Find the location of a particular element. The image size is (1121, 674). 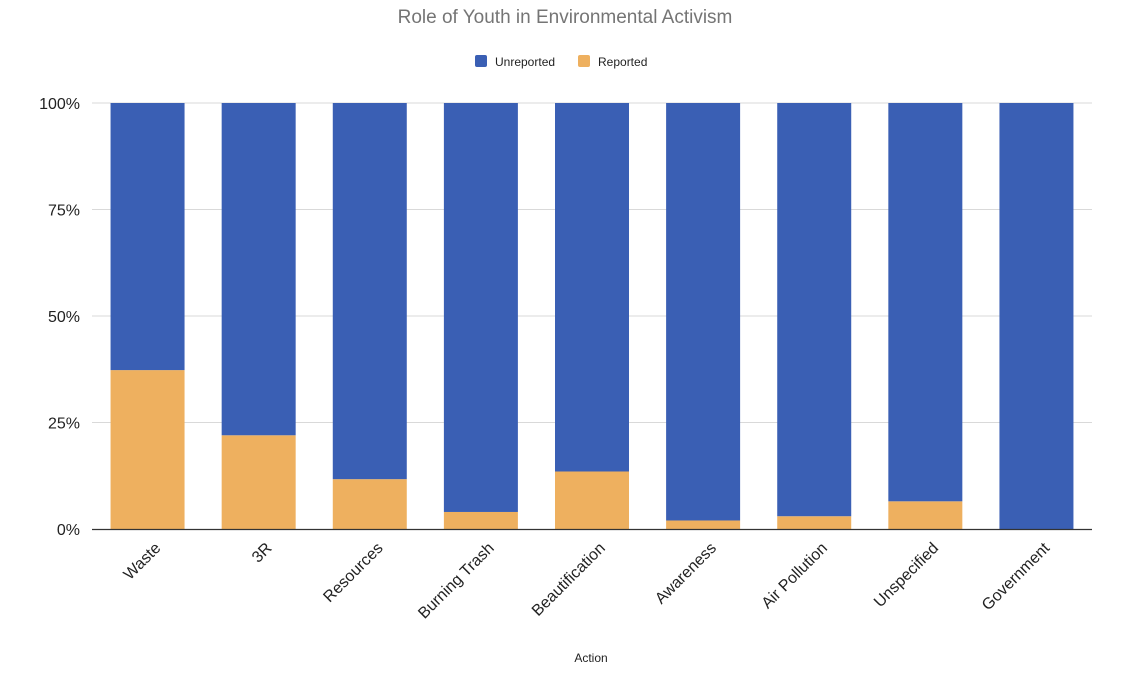

y-tick-label: 50% is located at coordinates (64, 317).